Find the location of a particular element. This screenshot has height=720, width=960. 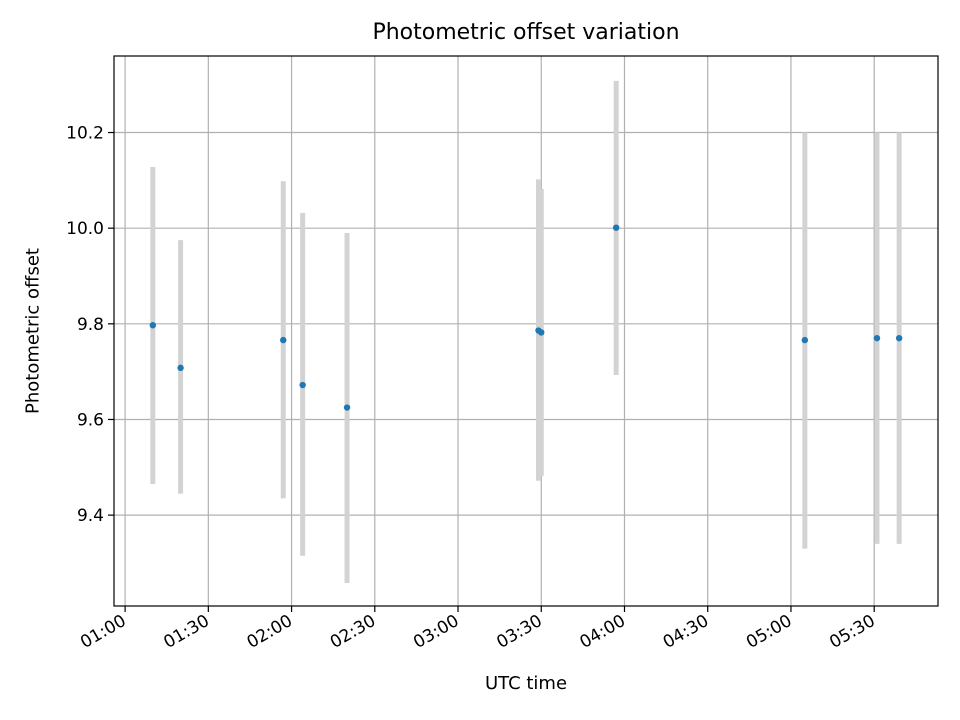

x-tick-label: 02:00 is located at coordinates (270, 632).